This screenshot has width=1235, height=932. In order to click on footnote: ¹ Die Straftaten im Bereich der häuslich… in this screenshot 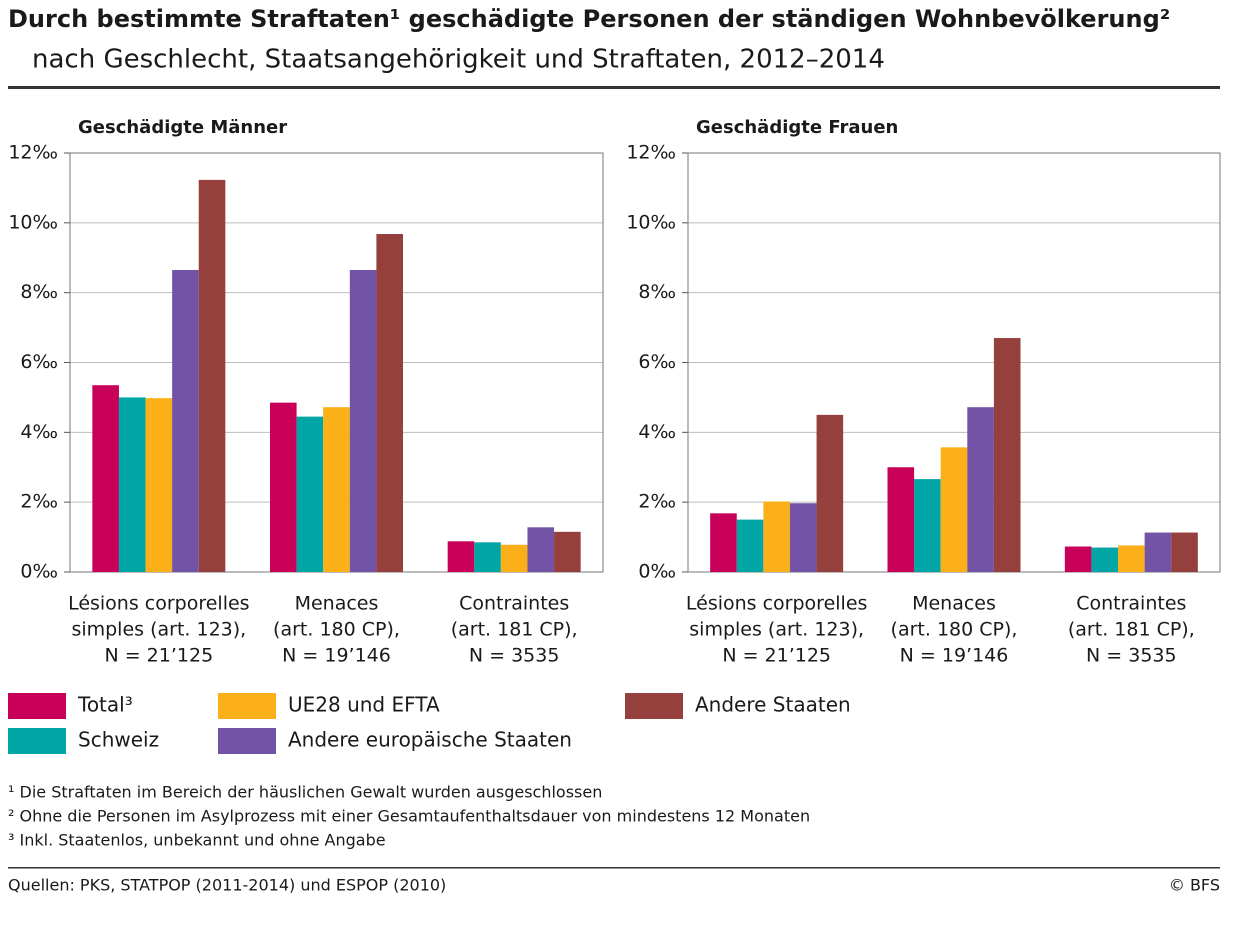, I will do `click(305, 792)`.